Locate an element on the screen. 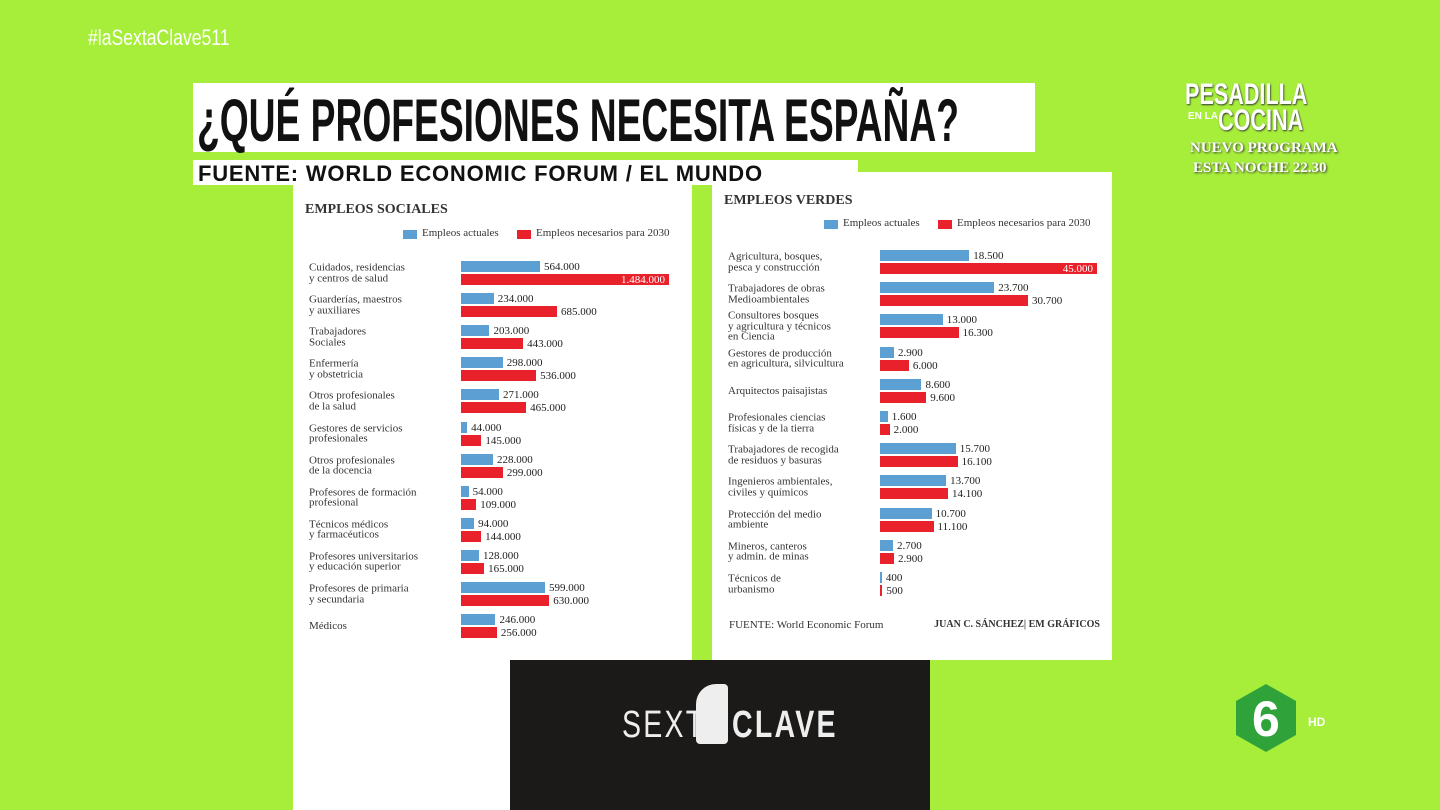  value-label: 16.100 is located at coordinates (976, 462).